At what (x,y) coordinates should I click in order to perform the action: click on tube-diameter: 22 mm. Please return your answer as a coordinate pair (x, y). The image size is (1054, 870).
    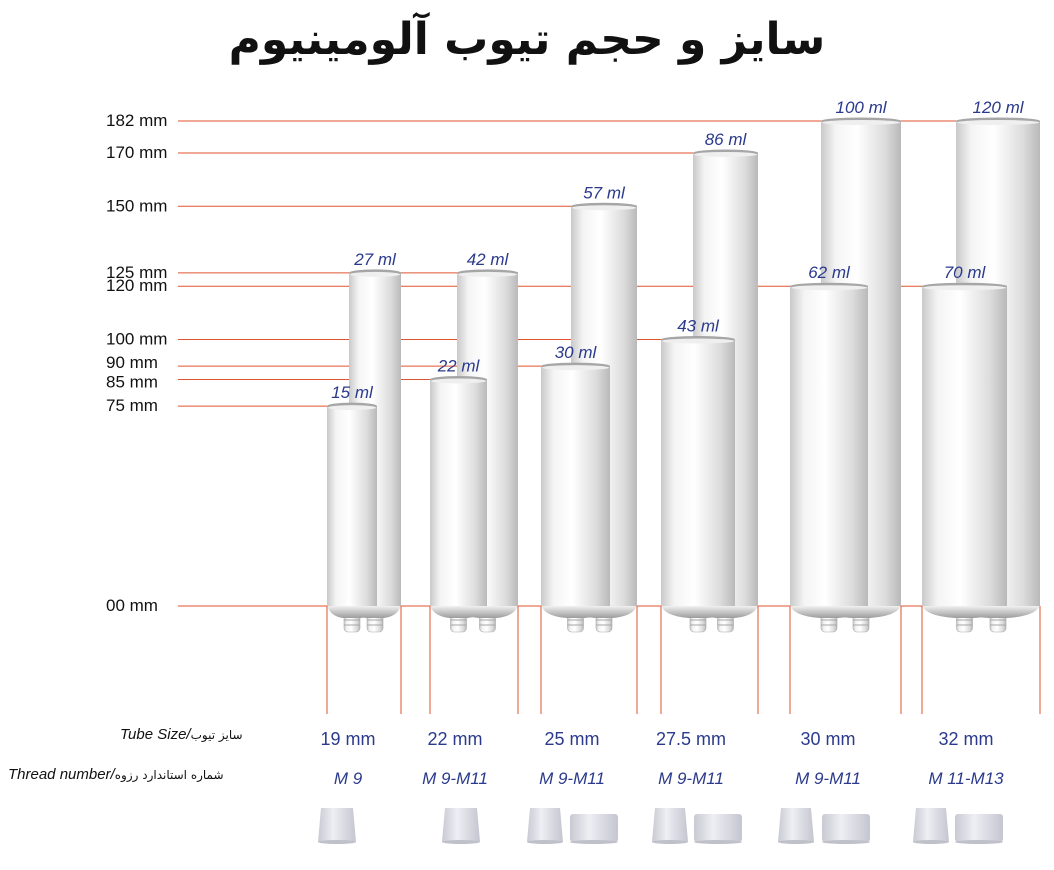
    Looking at the image, I should click on (454, 739).